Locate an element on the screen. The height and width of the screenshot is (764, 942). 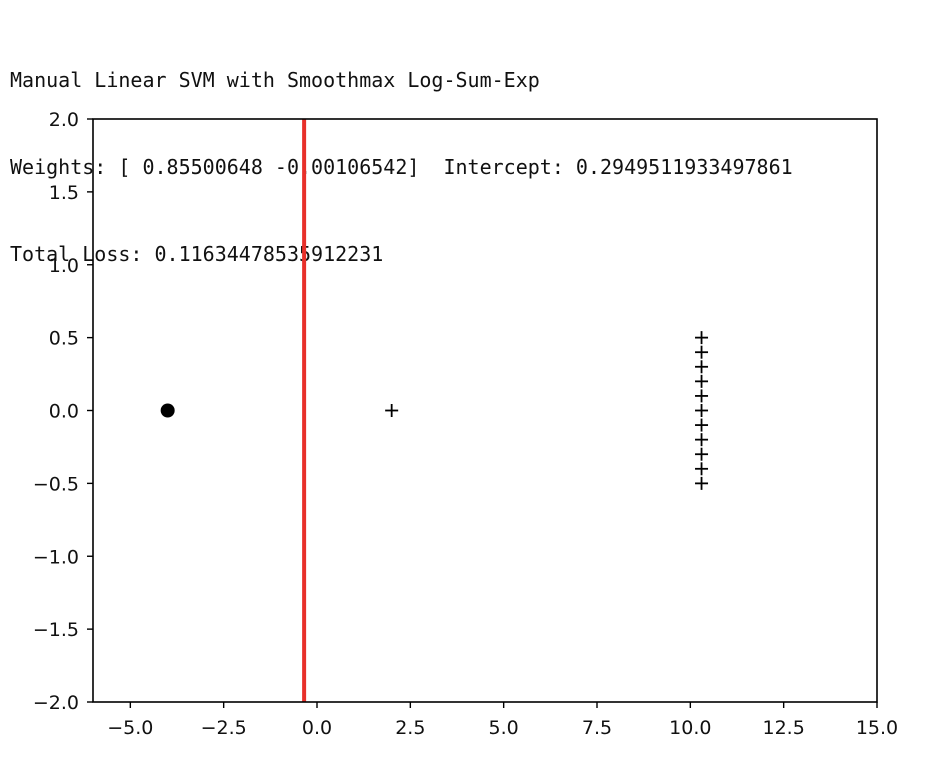
x-tick-label: 12.5 is located at coordinates (784, 728).